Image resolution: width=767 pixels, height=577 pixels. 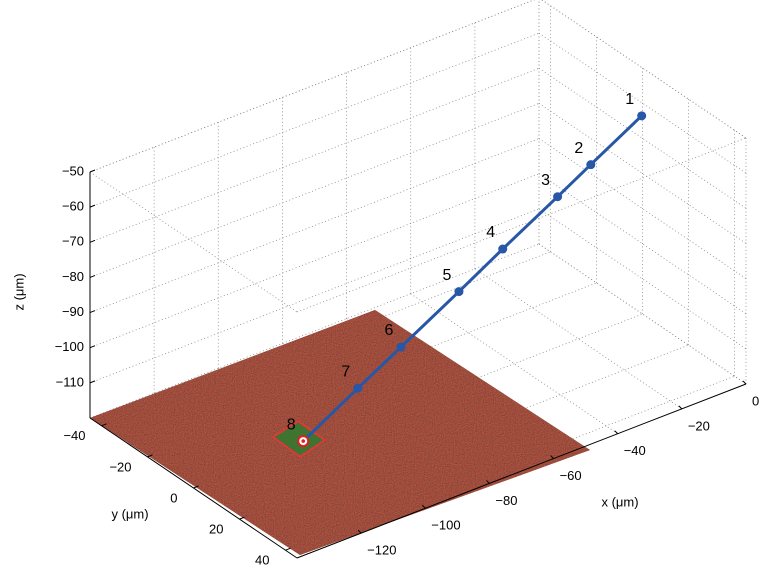 What do you see at coordinates (129, 513) in the screenshot?
I see `y-axis-label: y (μm)` at bounding box center [129, 513].